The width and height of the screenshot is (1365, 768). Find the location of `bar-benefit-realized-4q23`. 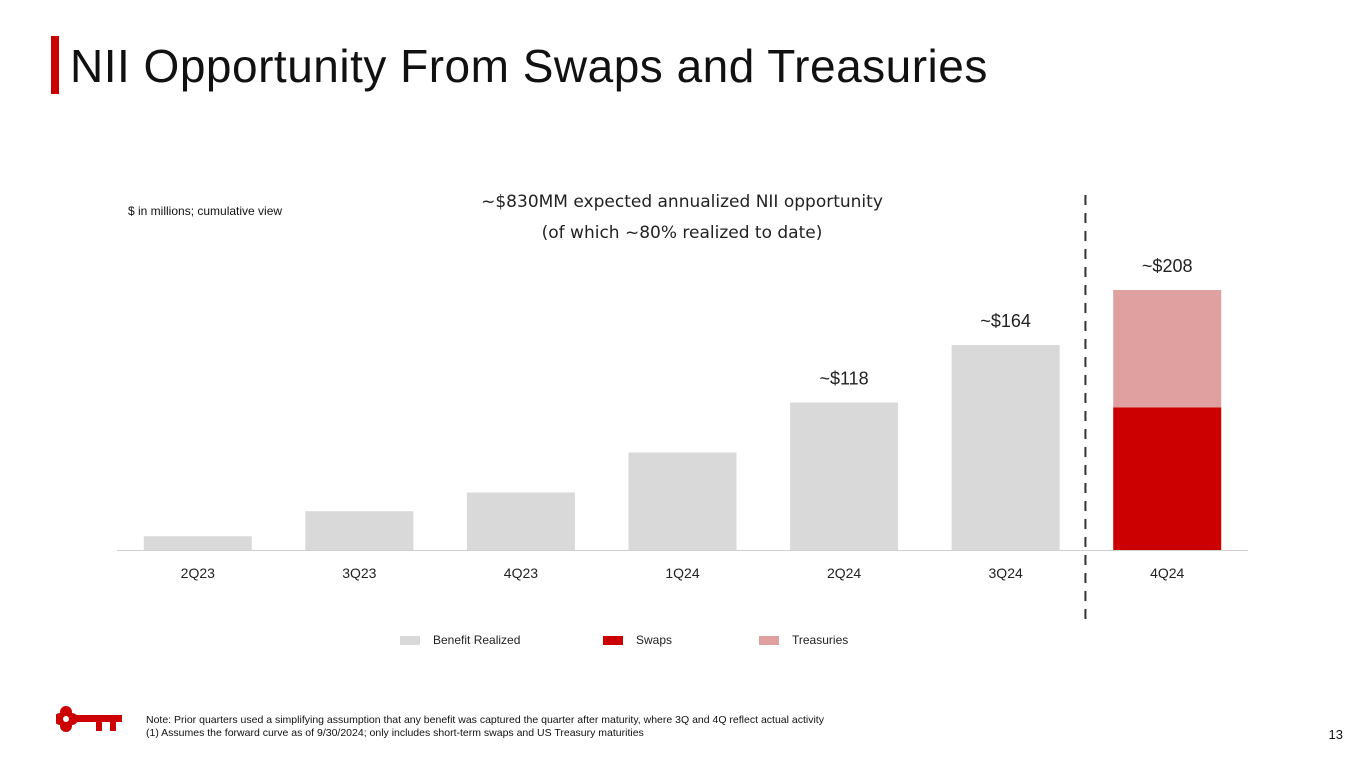

bar-benefit-realized-4q23 is located at coordinates (520, 521).